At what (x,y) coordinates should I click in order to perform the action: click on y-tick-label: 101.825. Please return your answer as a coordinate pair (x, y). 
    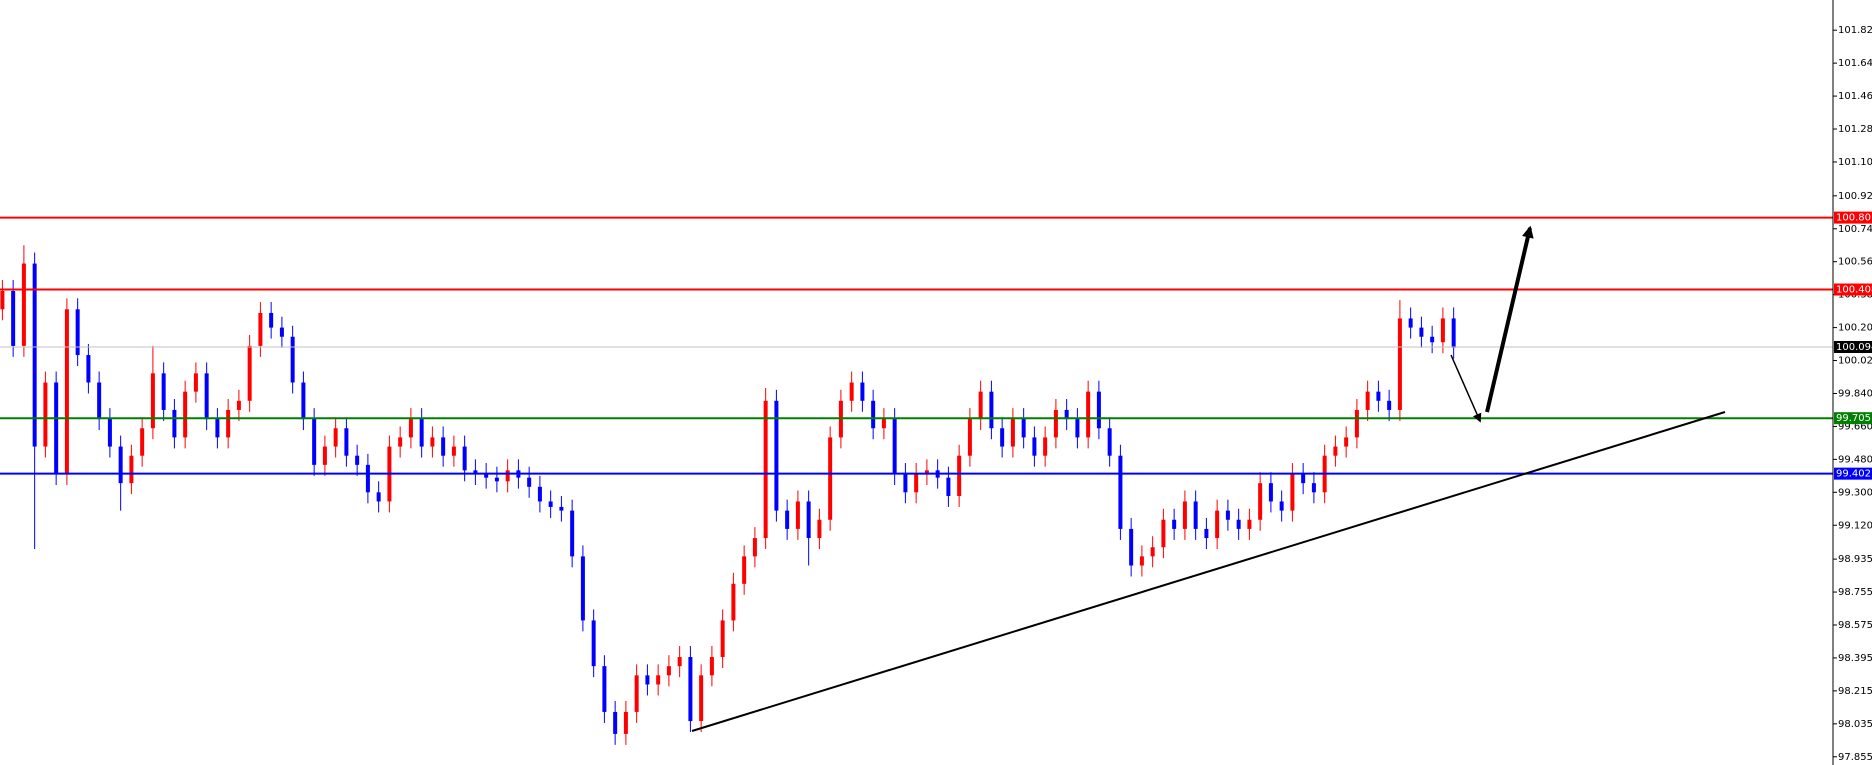
    Looking at the image, I should click on (1855, 30).